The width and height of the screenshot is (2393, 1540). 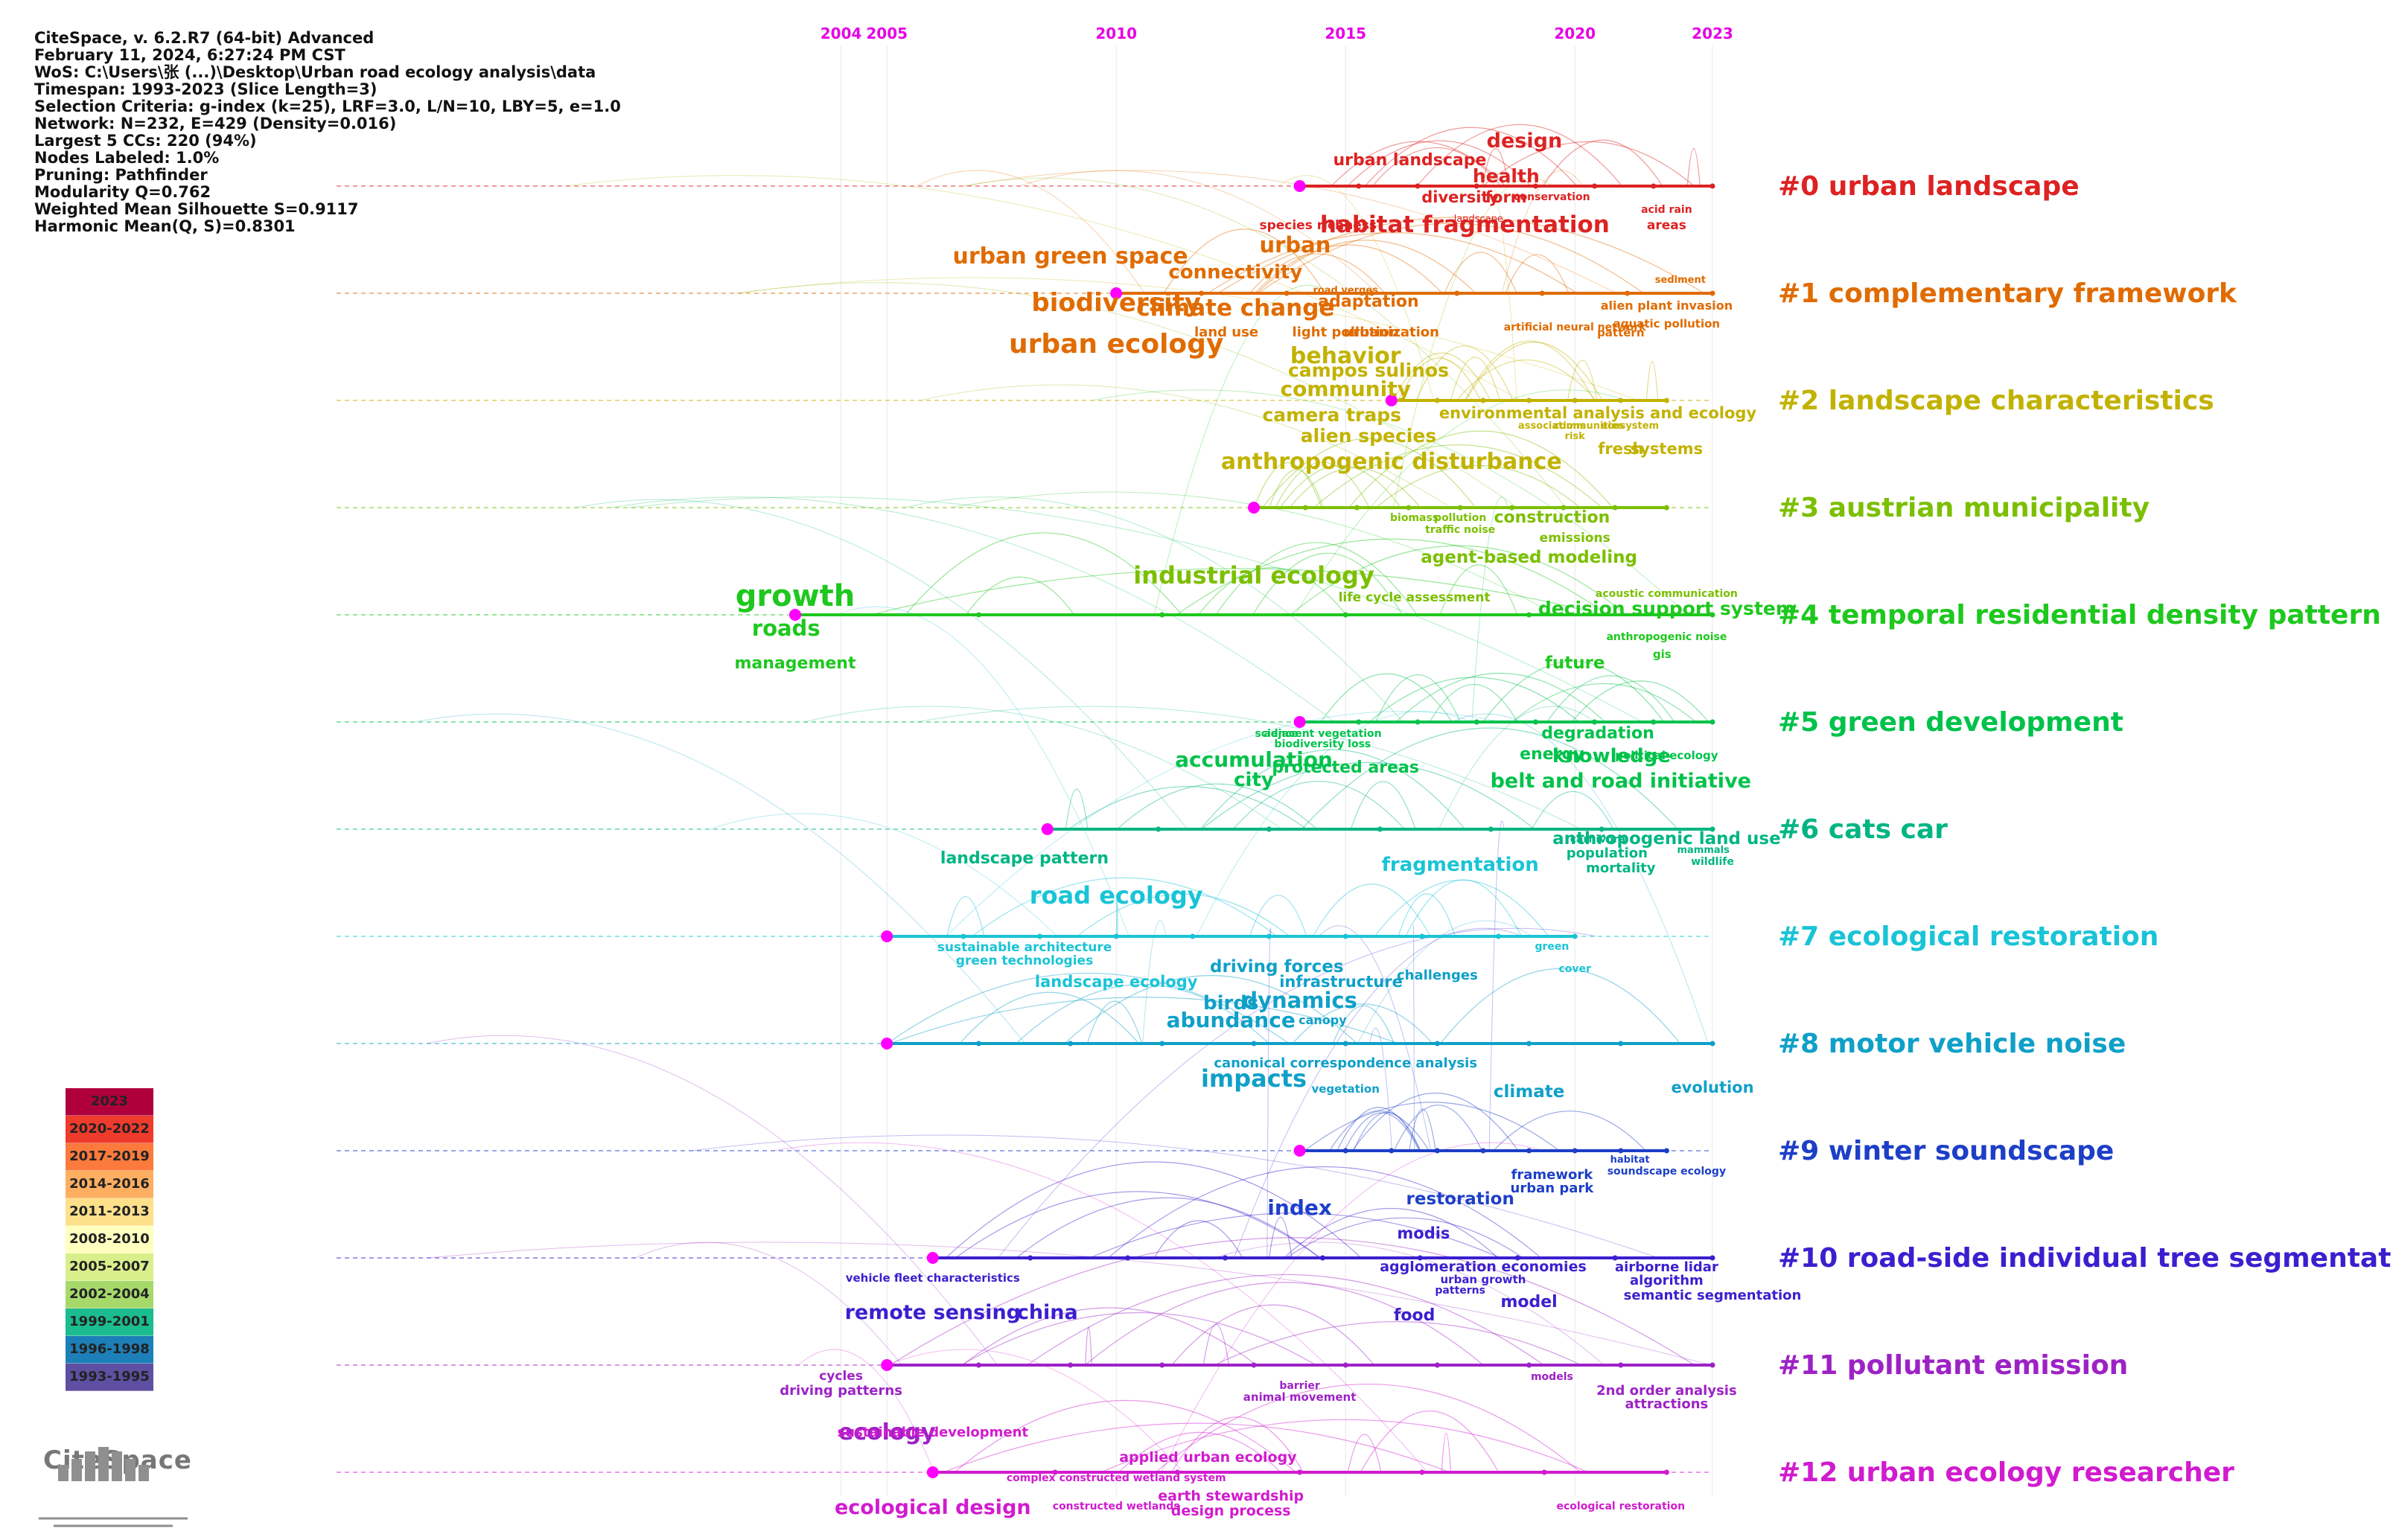 What do you see at coordinates (1680, 281) in the screenshot?
I see `keyword-label: sediment` at bounding box center [1680, 281].